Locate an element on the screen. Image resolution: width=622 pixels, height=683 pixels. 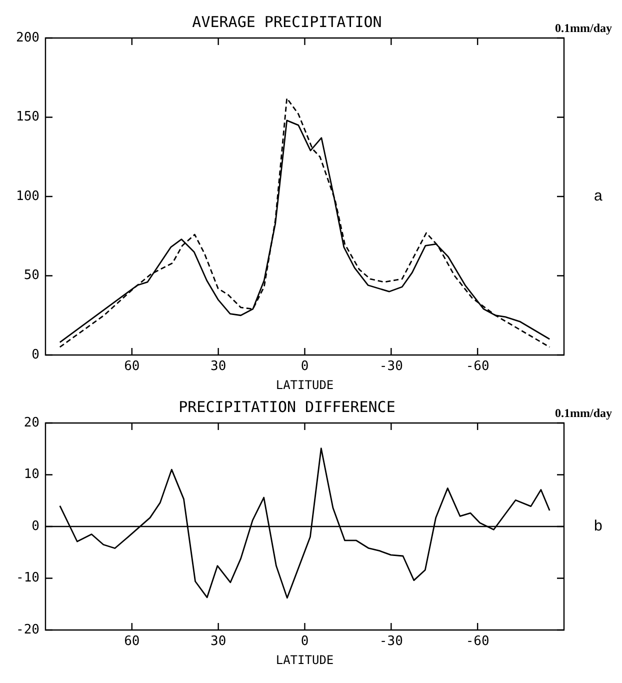
y-tick-label: 50 is located at coordinates (32, 276).